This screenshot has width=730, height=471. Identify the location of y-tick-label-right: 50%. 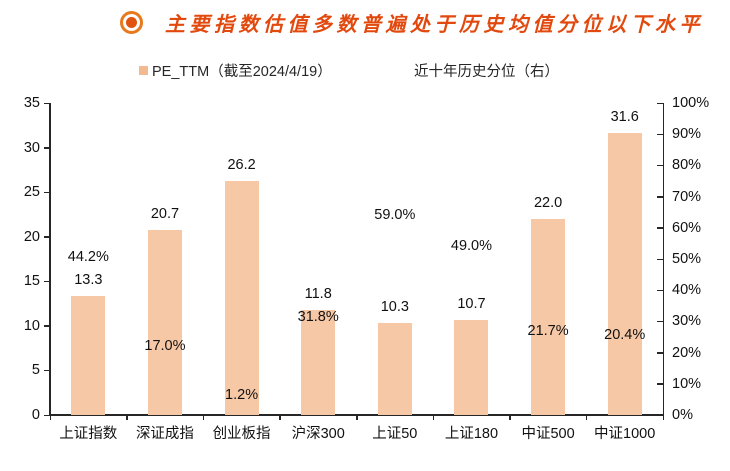
(687, 259).